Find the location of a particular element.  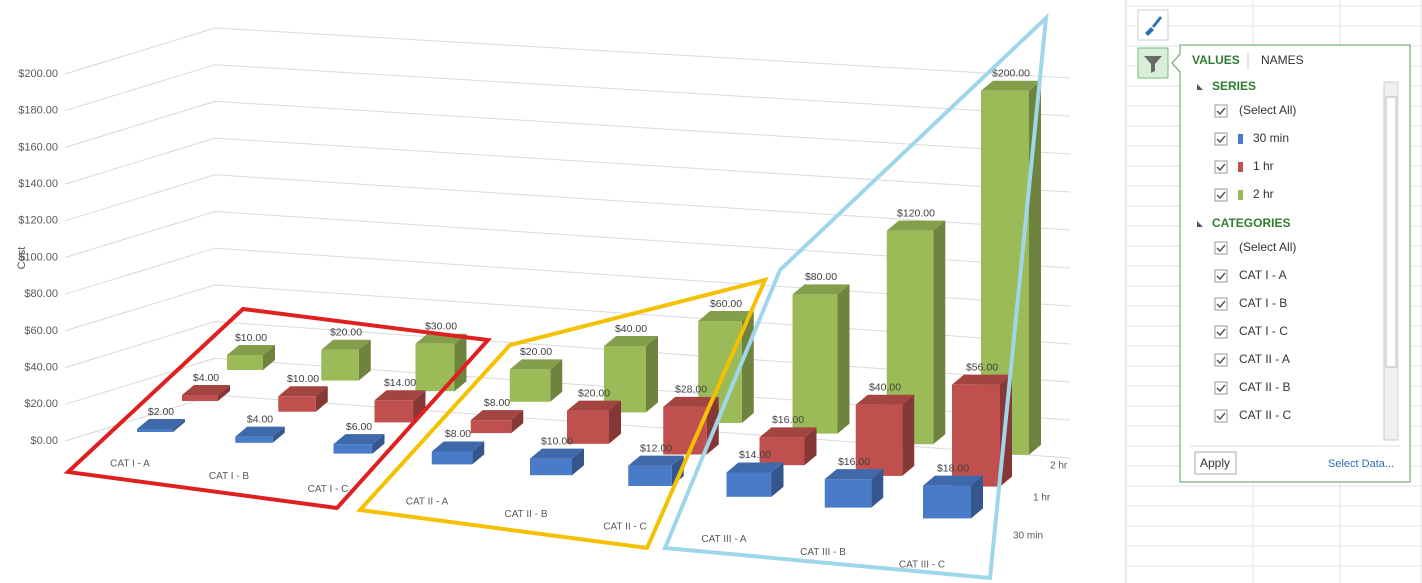

depth-axis-label: 1 hr is located at coordinates (1042, 498).